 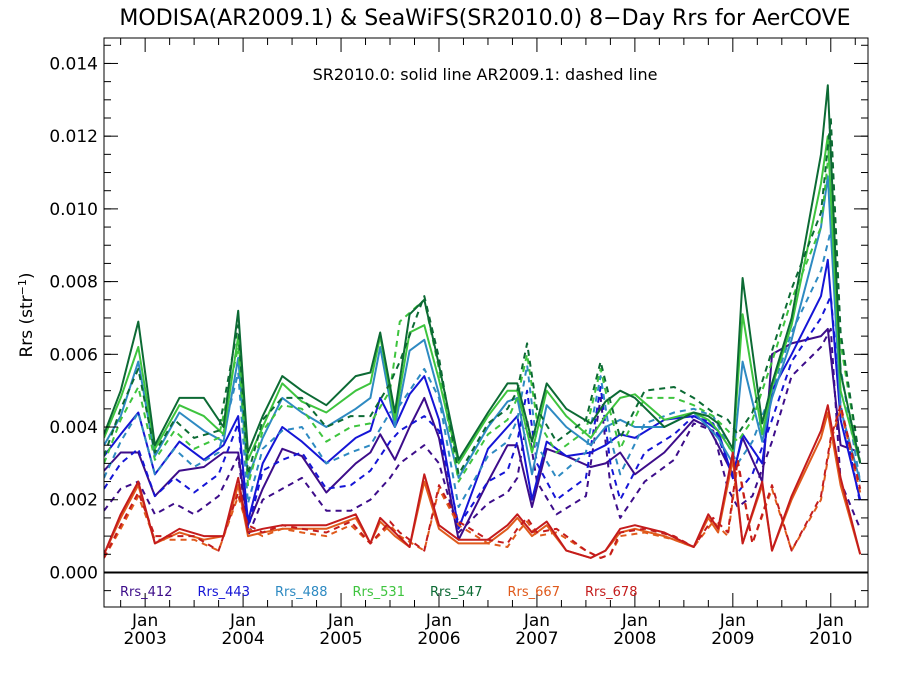 I want to click on legend-entry-rrs-547: Rrs_547, so click(x=456, y=592).